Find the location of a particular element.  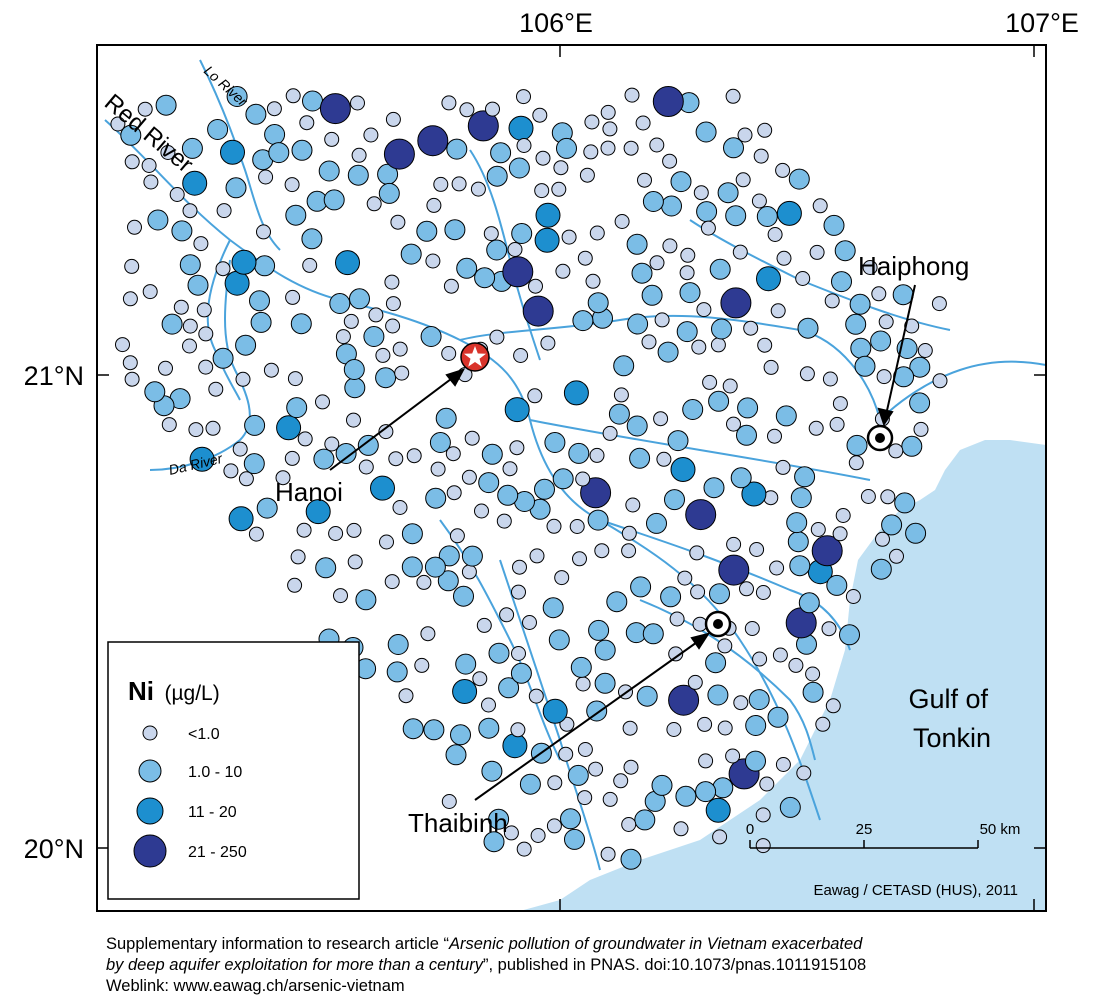

river-branch is located at coordinates (725, 585).